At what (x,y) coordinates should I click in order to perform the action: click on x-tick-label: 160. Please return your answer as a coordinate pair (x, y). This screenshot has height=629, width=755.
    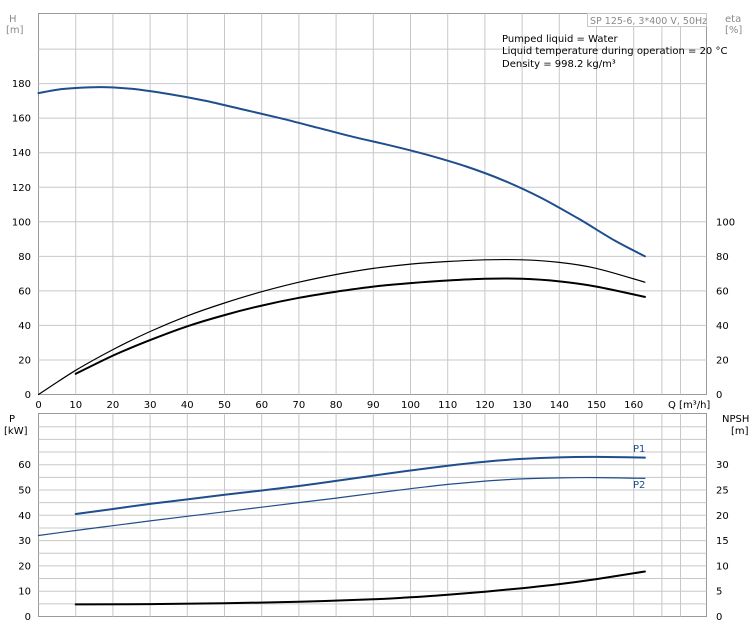
    Looking at the image, I should click on (633, 405).